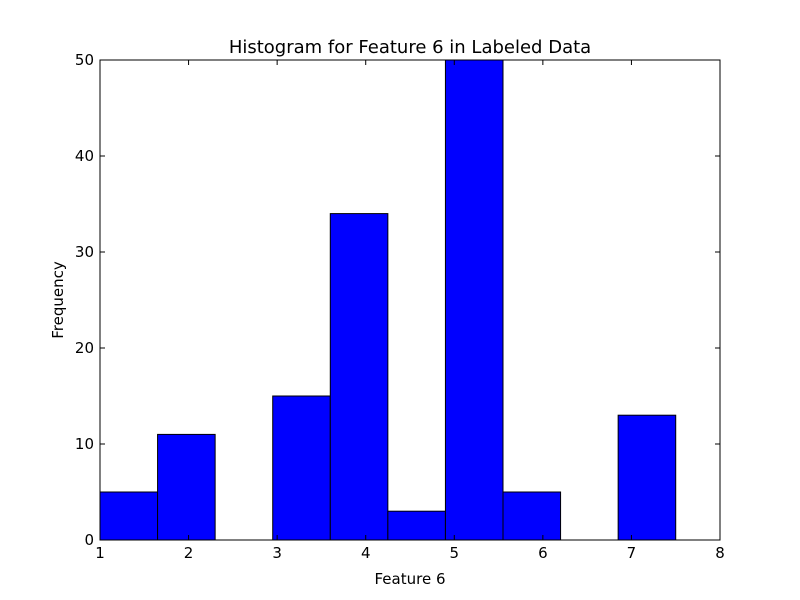 This screenshot has width=800, height=600. Describe the element at coordinates (100, 553) in the screenshot. I see `x-tick-label: 1` at that location.